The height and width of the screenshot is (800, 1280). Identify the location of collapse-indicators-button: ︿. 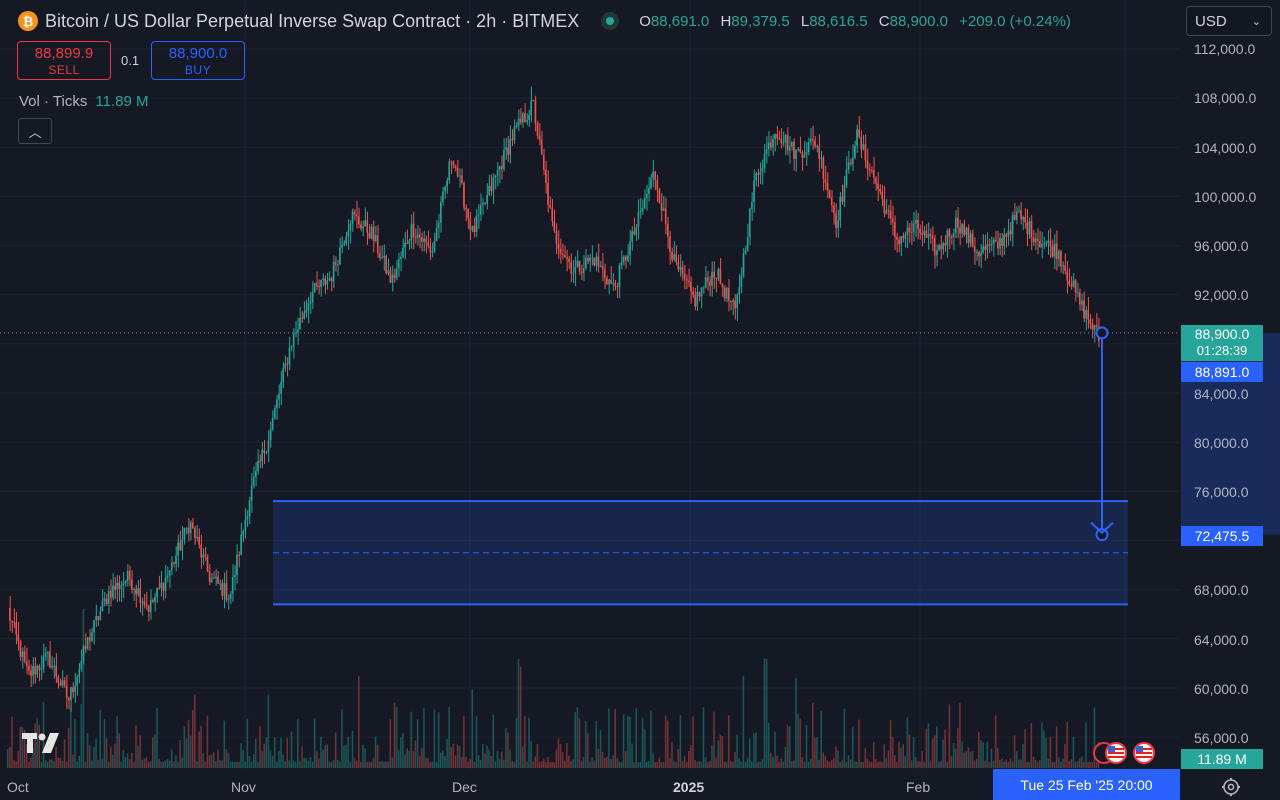
(35, 131).